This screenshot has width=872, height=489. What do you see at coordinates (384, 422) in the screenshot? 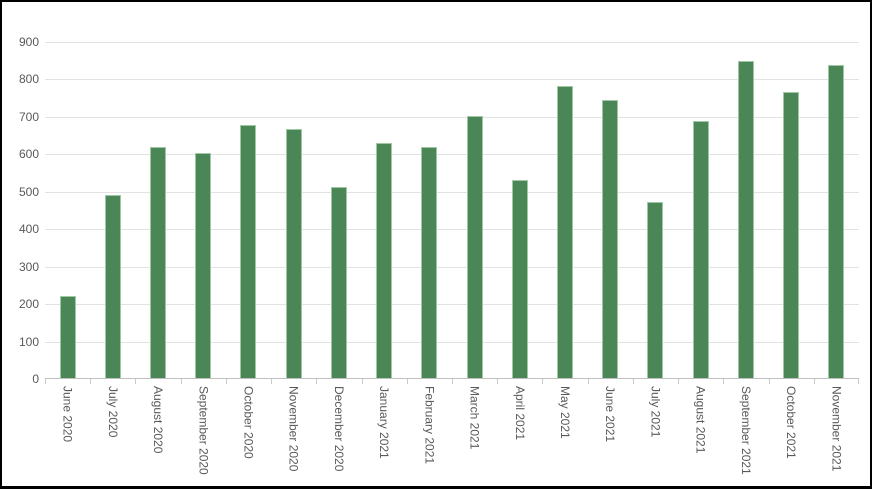
I see `x-axis-label: January 2021` at bounding box center [384, 422].